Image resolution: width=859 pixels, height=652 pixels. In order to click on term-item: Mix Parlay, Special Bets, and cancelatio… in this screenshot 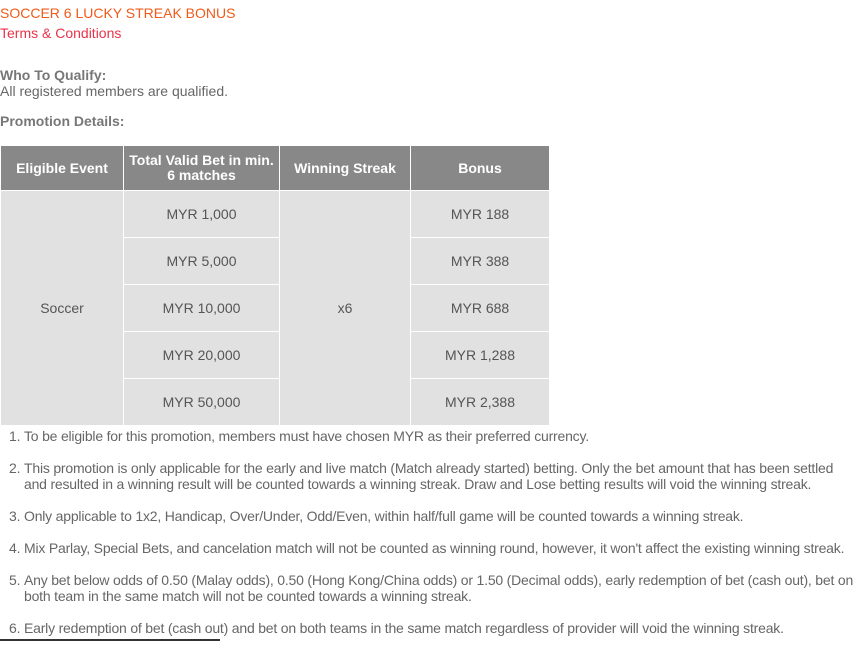, I will do `click(441, 548)`.